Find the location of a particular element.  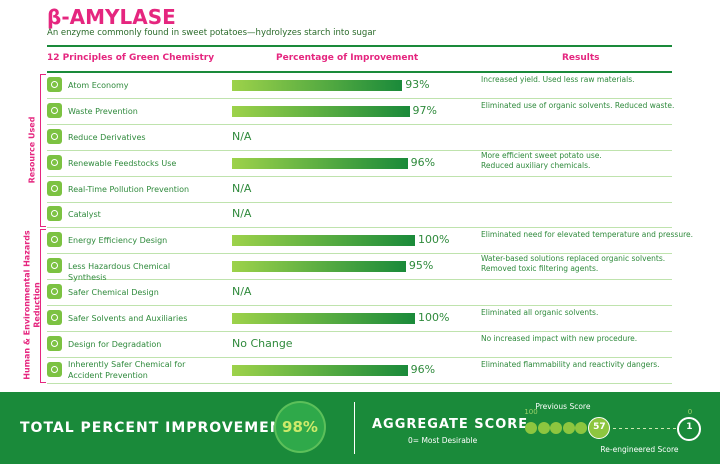

header: Percentage of Improvement is located at coordinates (347, 58).